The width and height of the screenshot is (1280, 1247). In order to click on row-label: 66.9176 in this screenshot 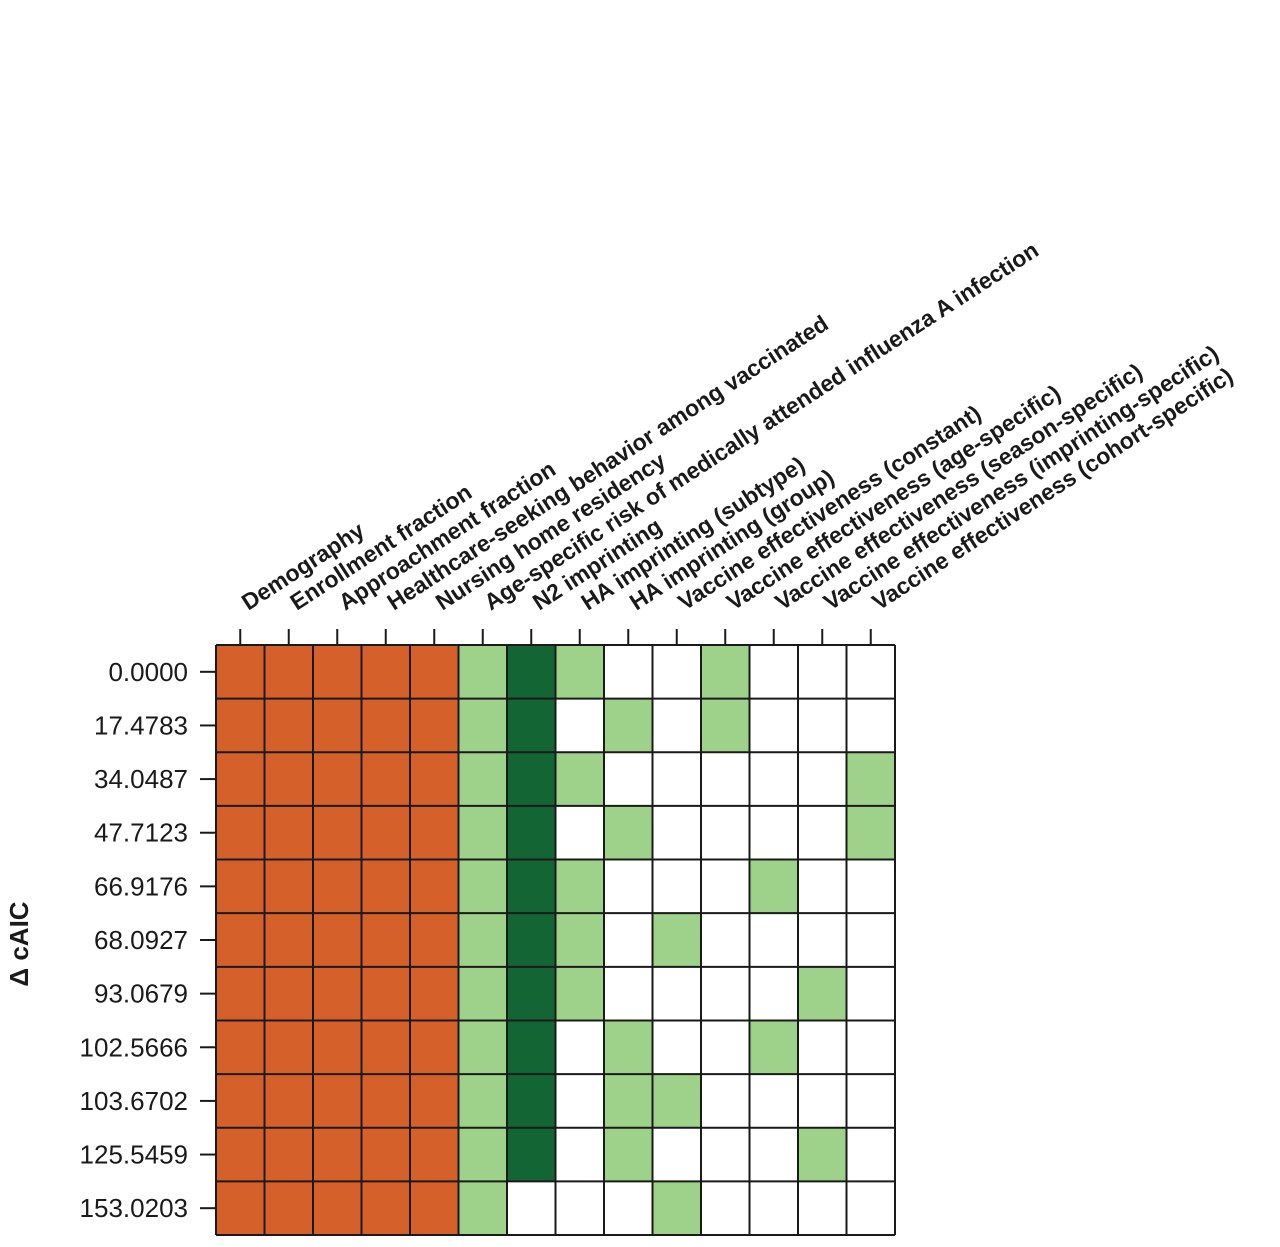, I will do `click(141, 886)`.